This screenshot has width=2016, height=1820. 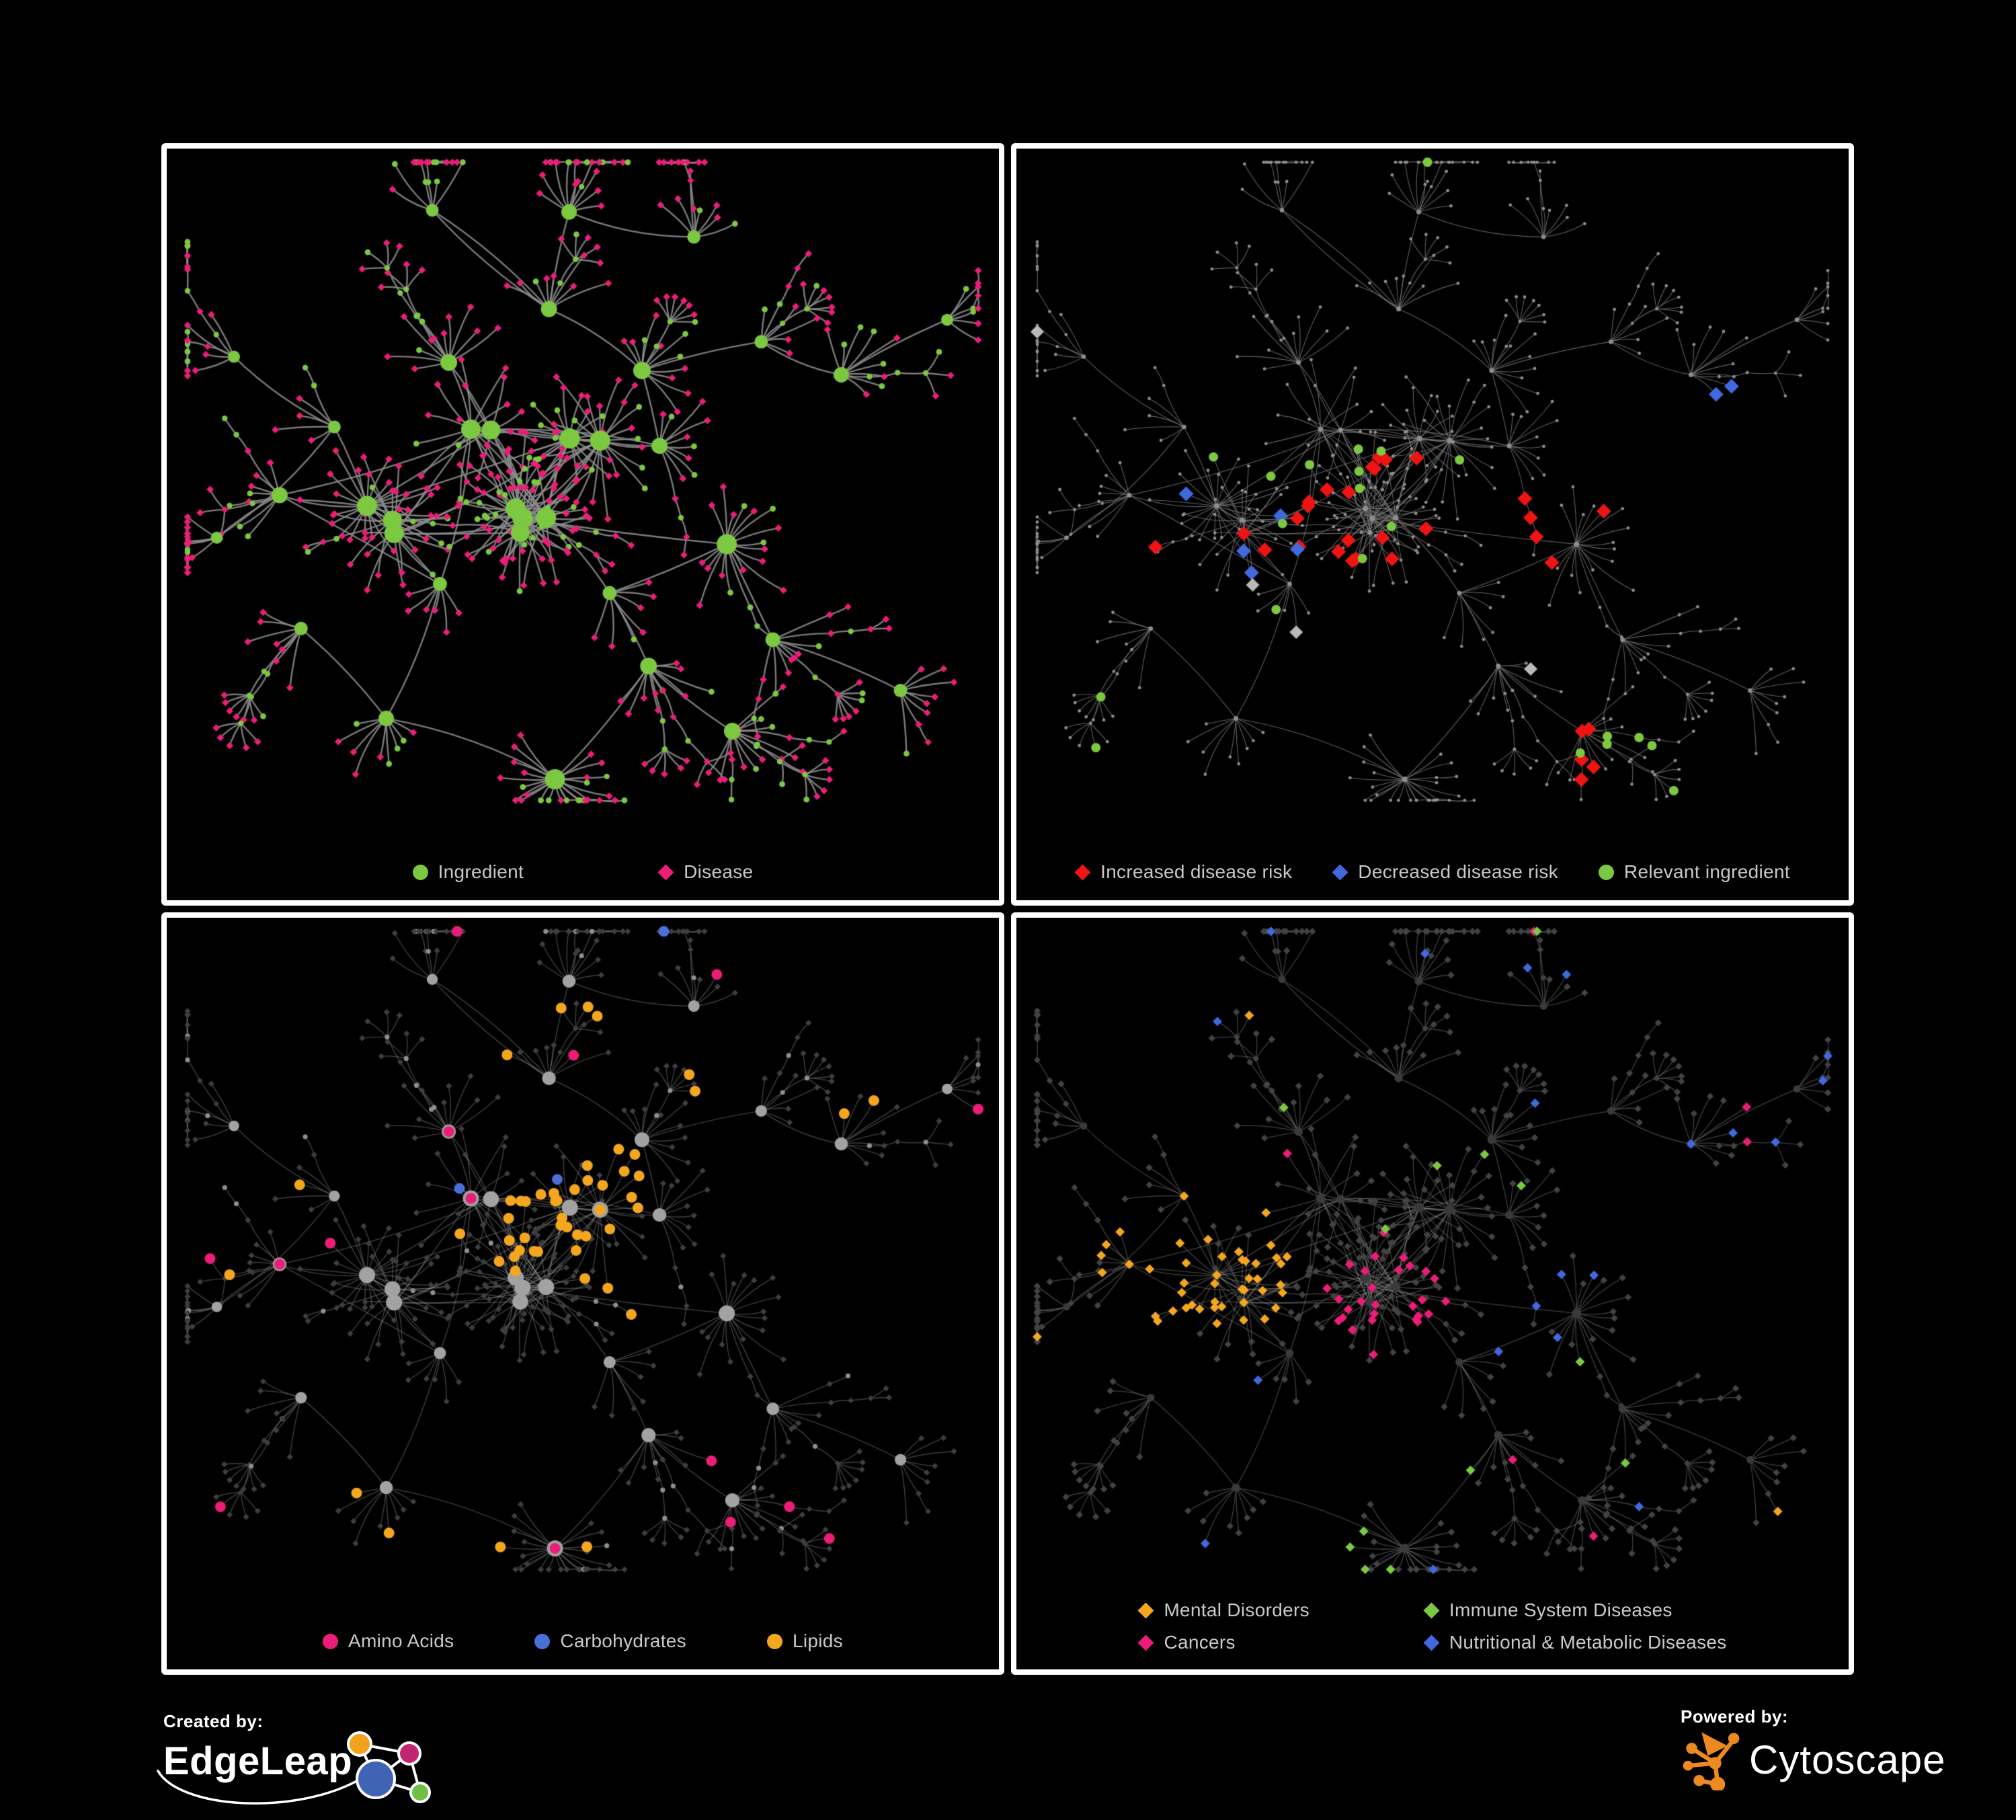 I want to click on legend-label: Increased disease risk, so click(x=1196, y=871).